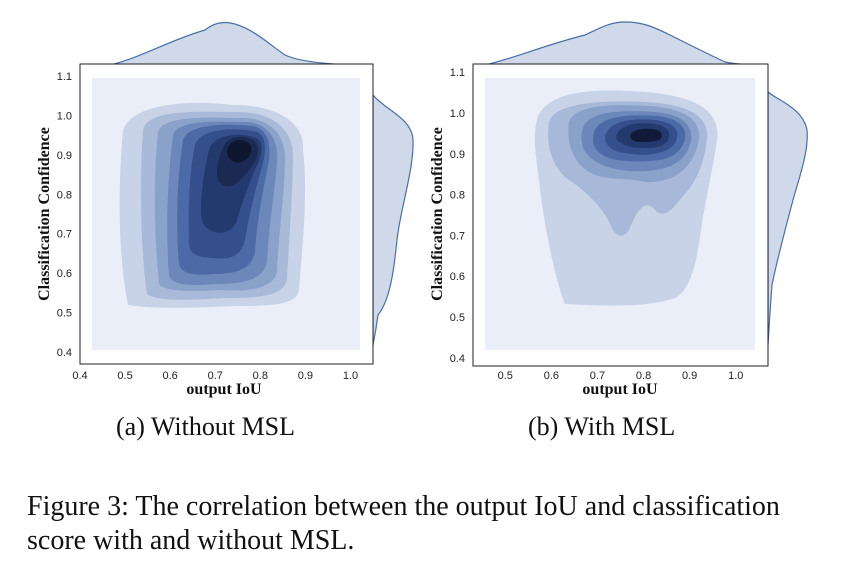 The width and height of the screenshot is (850, 580). What do you see at coordinates (602, 426) in the screenshot?
I see `subcaption-b: (b) With MSL` at bounding box center [602, 426].